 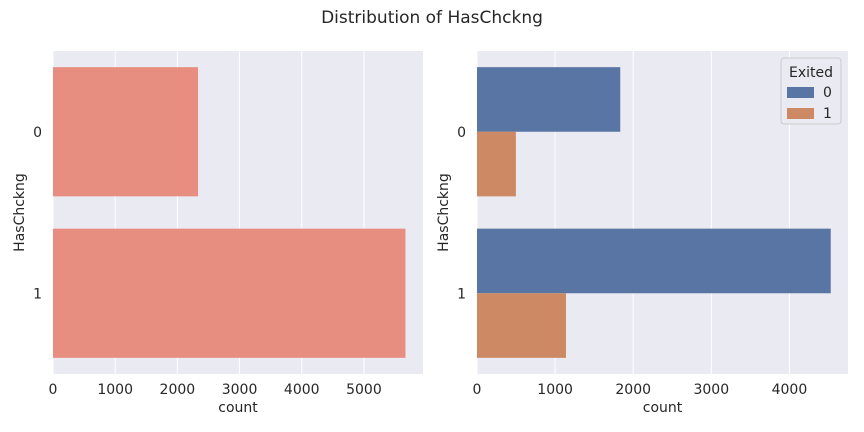 I want to click on legend-title: Exited, so click(x=811, y=73).